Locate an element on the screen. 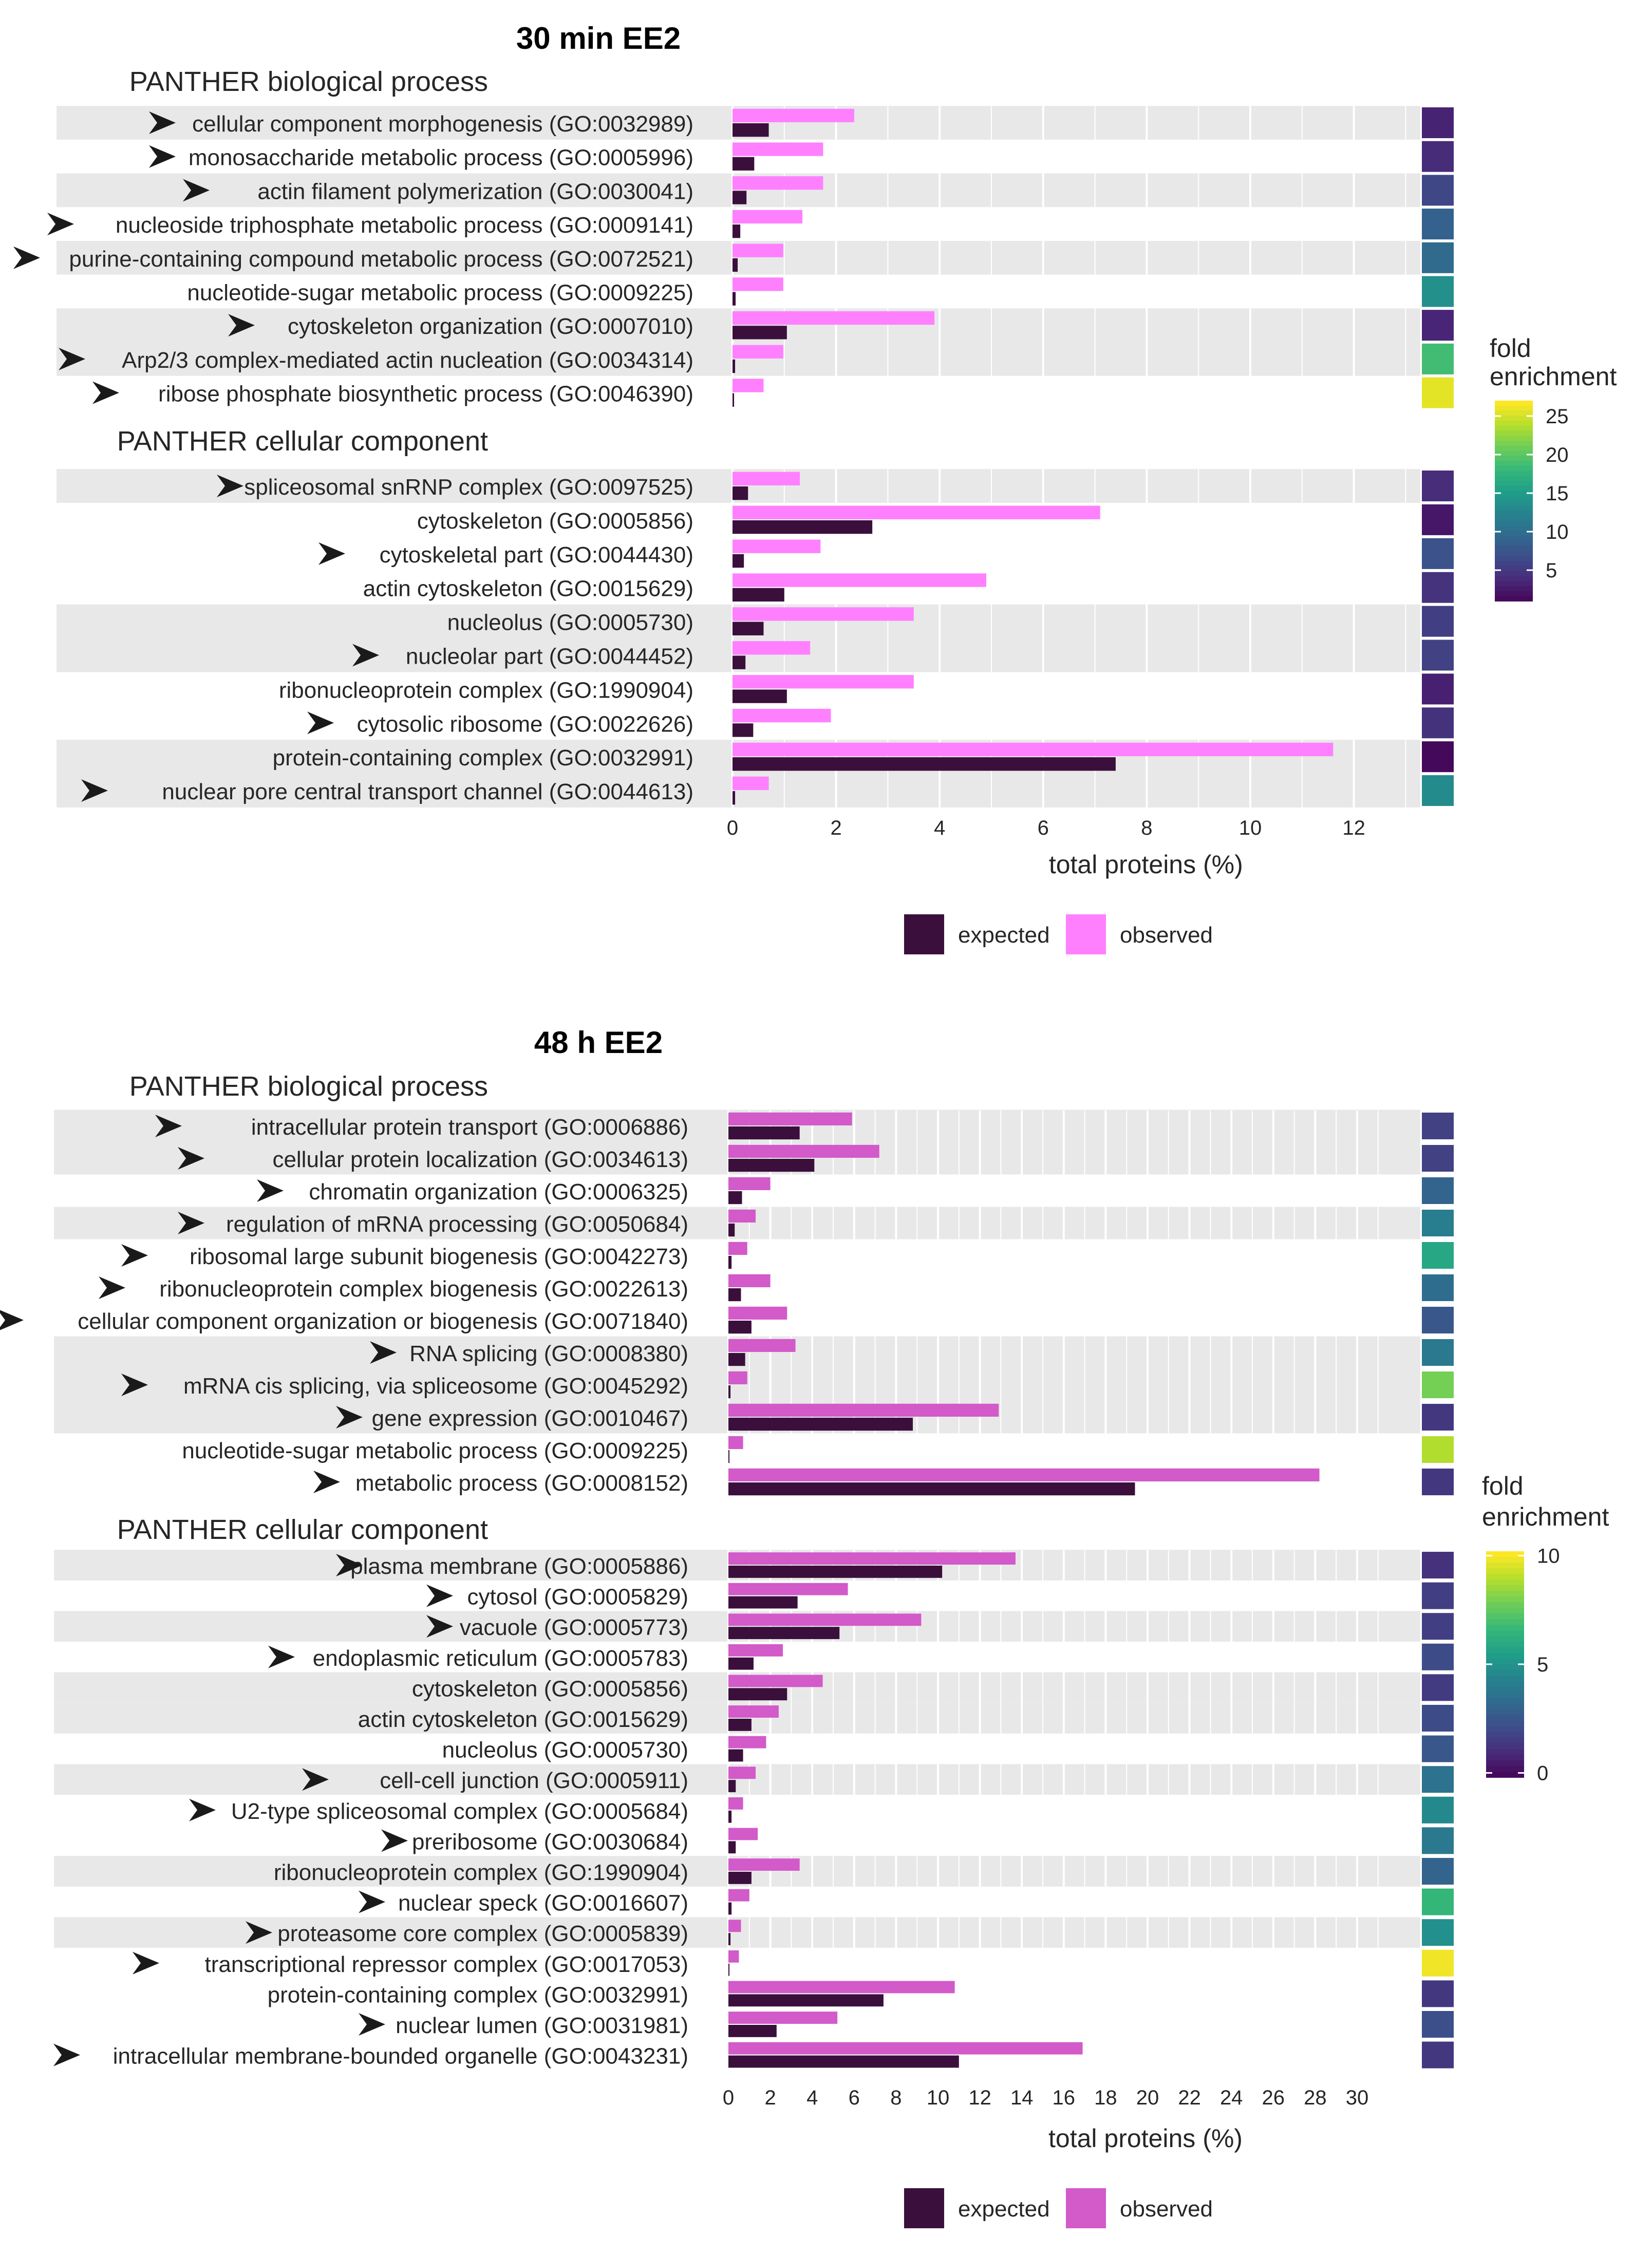 This screenshot has height=2256, width=1652. colorbar-tick-label: 10 is located at coordinates (1549, 1556).